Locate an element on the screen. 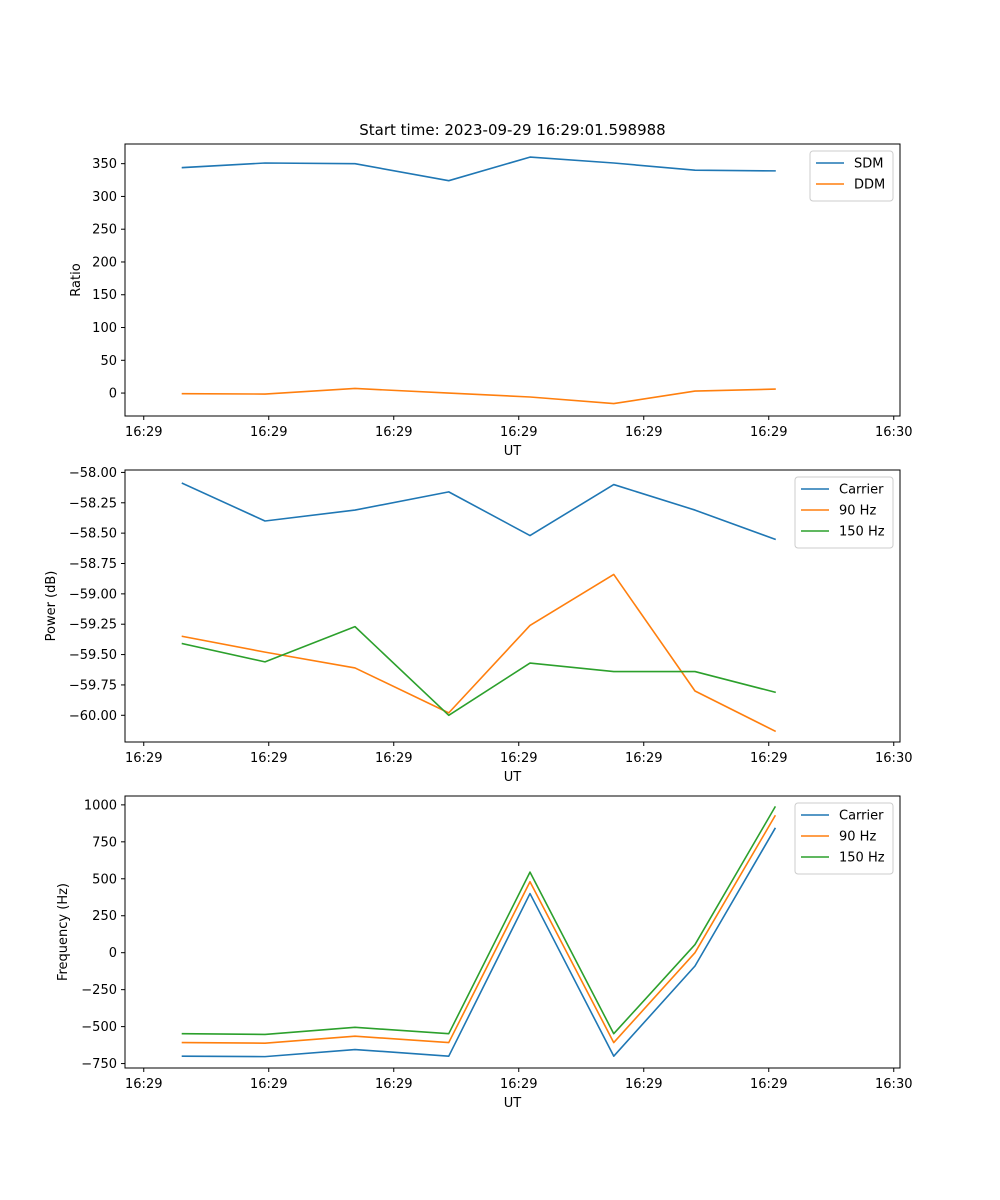 The width and height of the screenshot is (1000, 1200). y-tick-label: −58.50 is located at coordinates (93, 534).